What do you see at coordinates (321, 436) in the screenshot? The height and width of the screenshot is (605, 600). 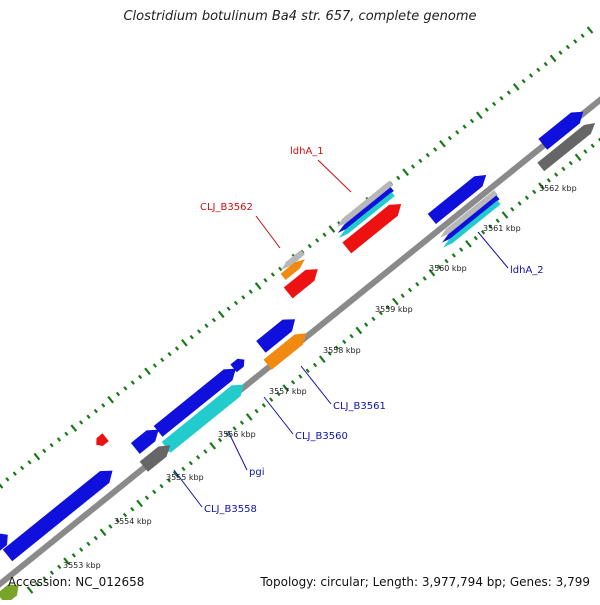 I see `gene-label: CLJ_B3560` at bounding box center [321, 436].